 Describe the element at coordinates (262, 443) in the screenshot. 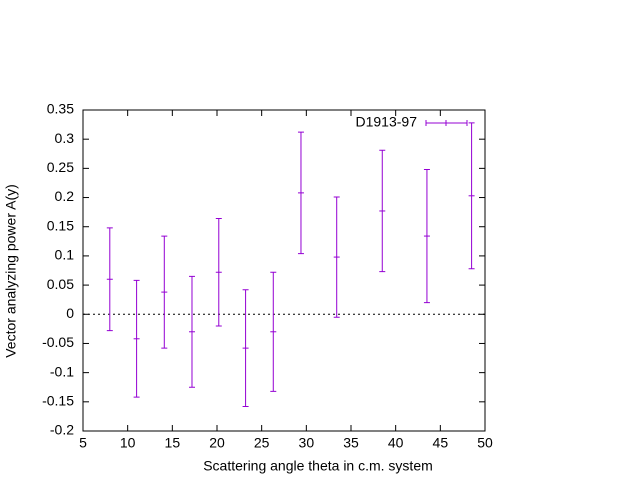

I see `x-tick-label: 25` at that location.